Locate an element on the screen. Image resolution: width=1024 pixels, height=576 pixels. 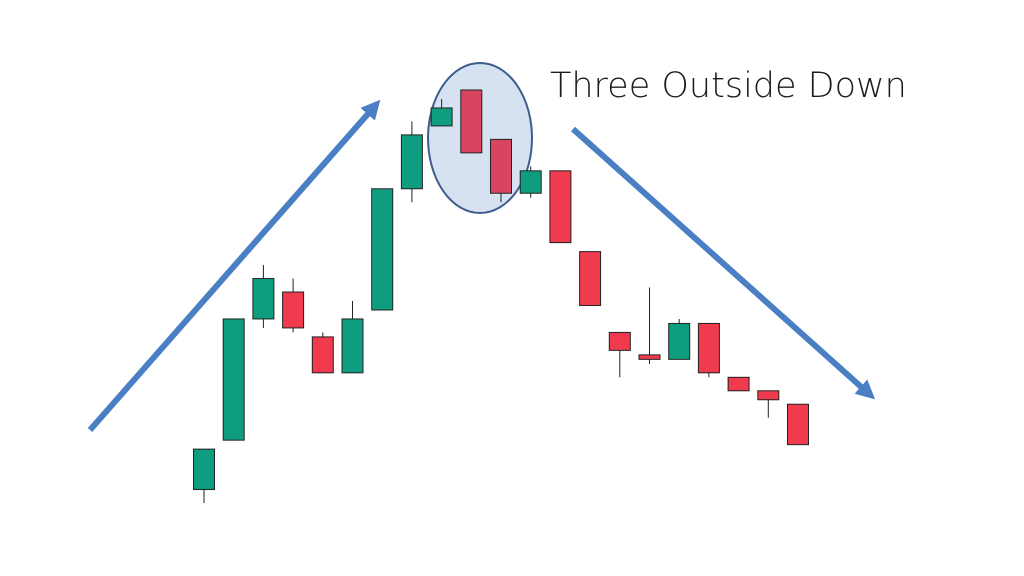
downtrend-arrow is located at coordinates (723, 263).